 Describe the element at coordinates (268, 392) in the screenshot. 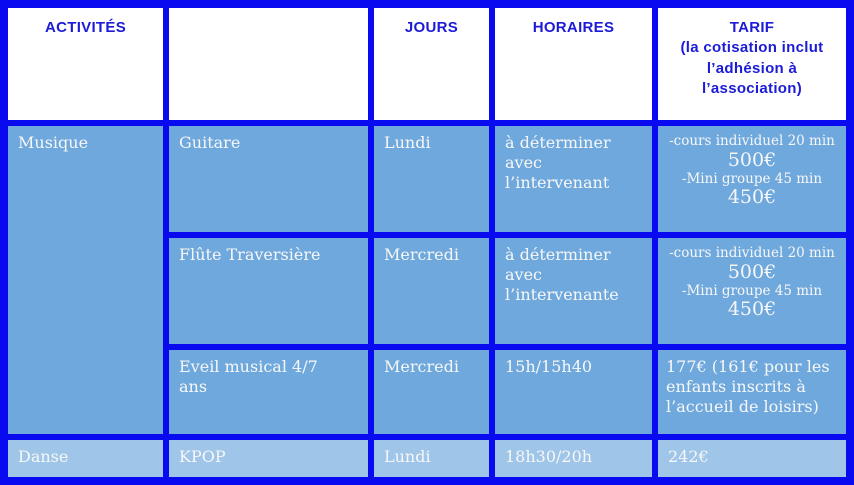

I see `activity-cell-eveil-musical: Eveil musical 4/7 ans` at that location.